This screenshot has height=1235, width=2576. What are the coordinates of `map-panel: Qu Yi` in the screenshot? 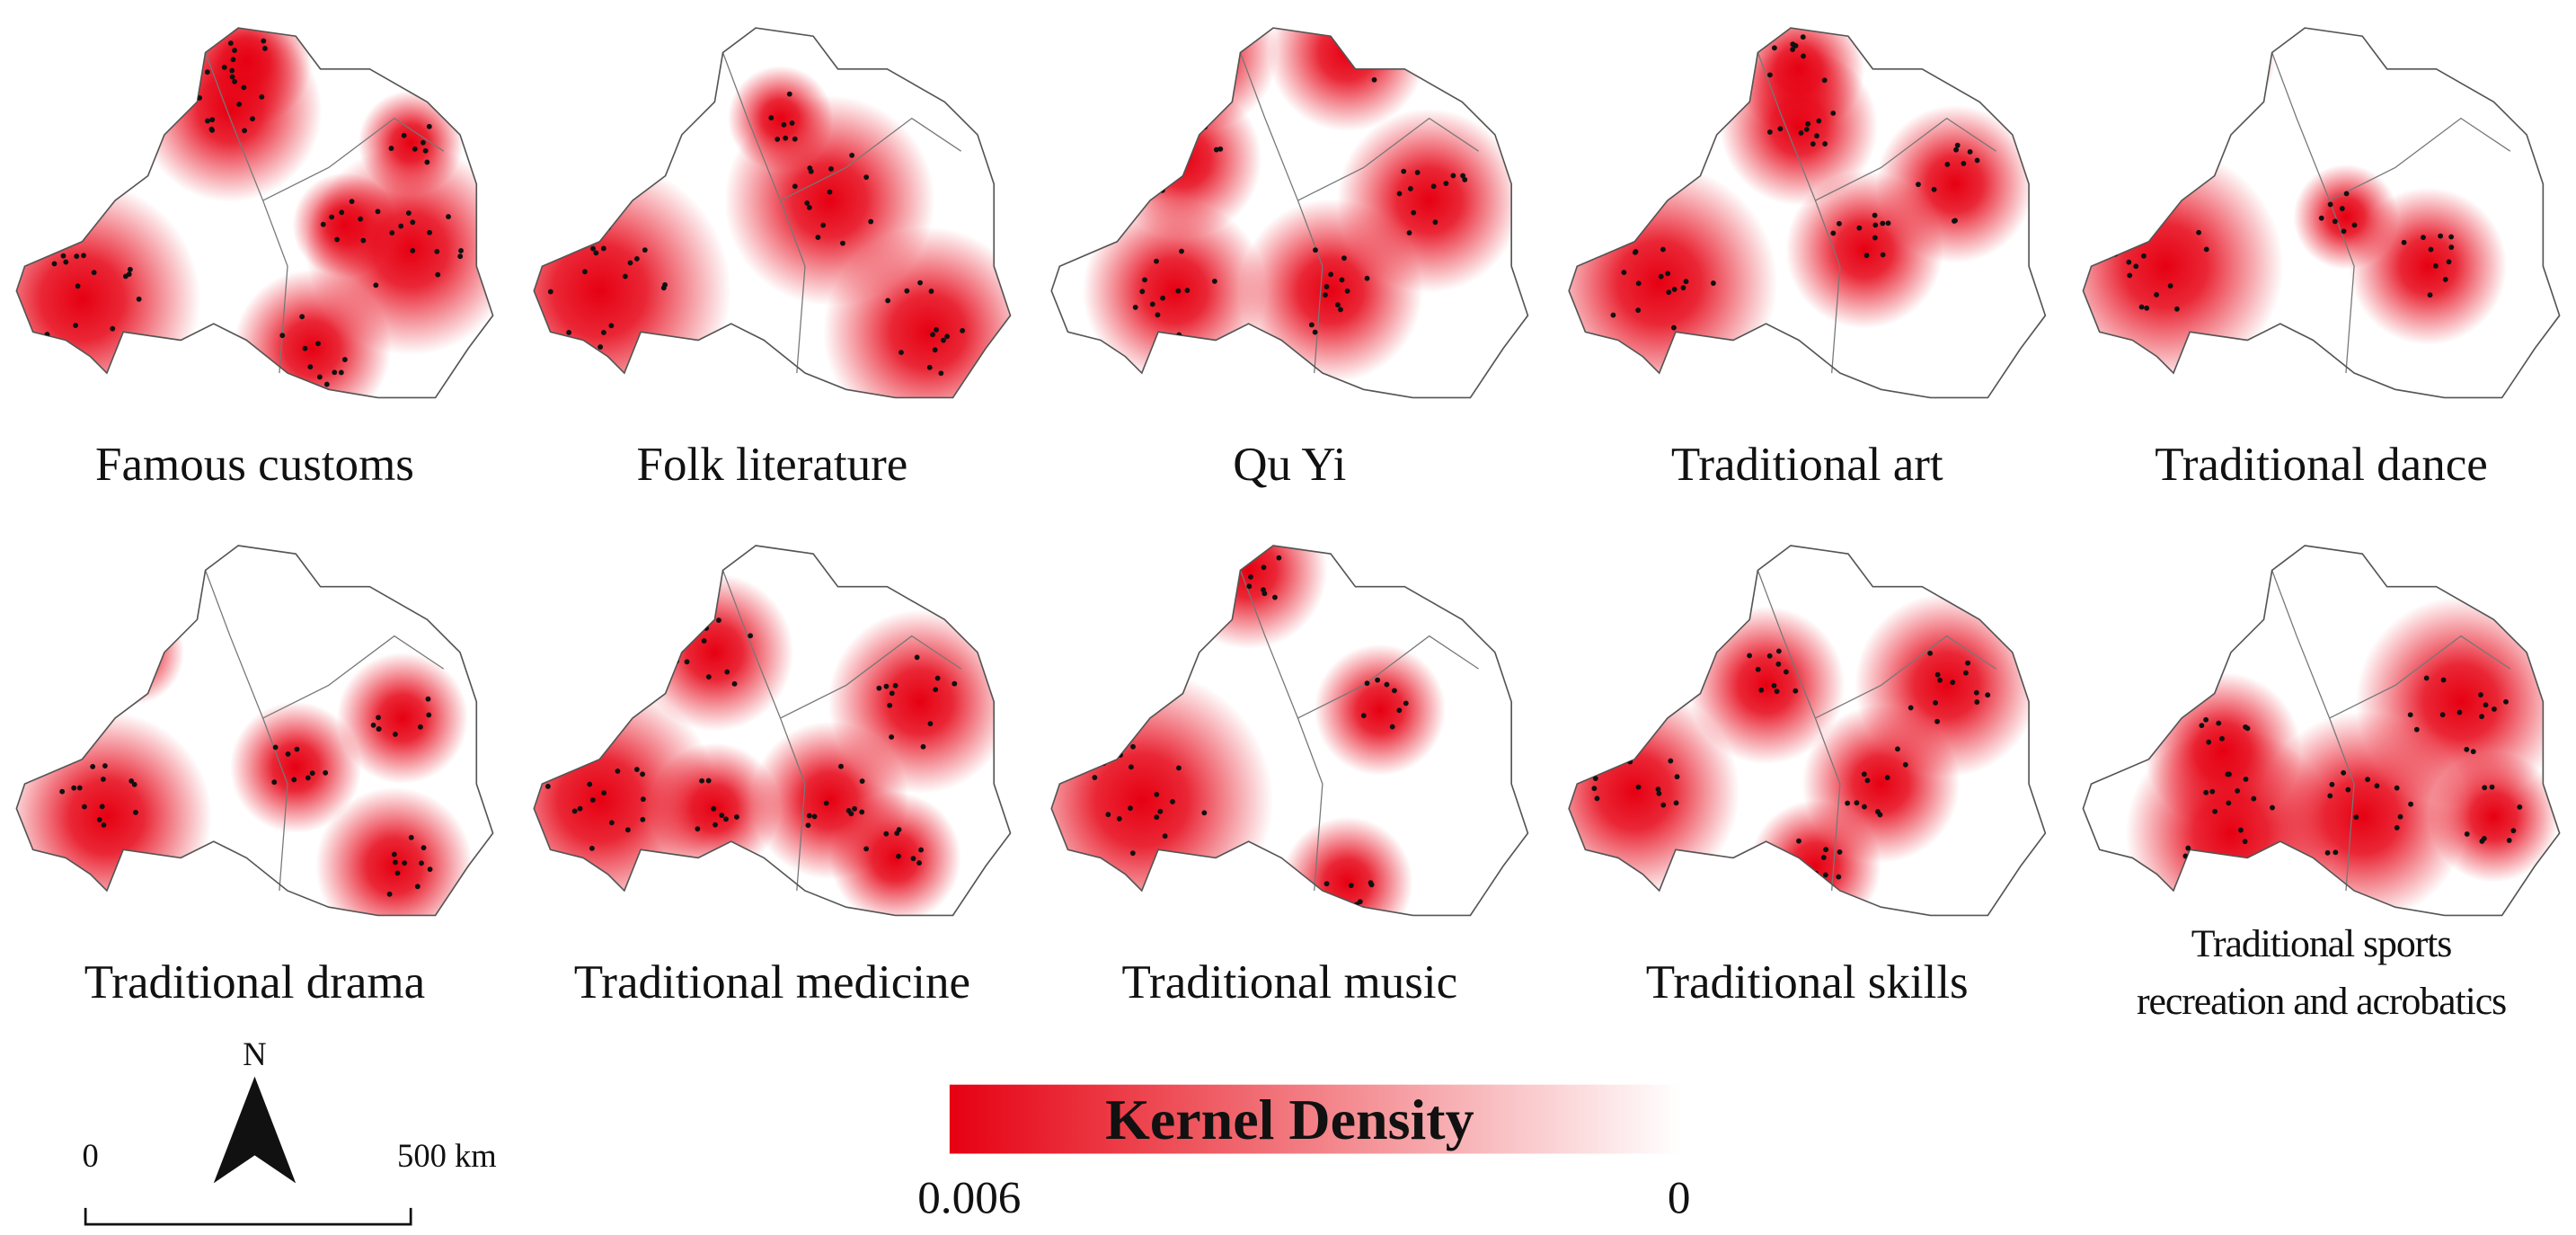 It's located at (1289, 254).